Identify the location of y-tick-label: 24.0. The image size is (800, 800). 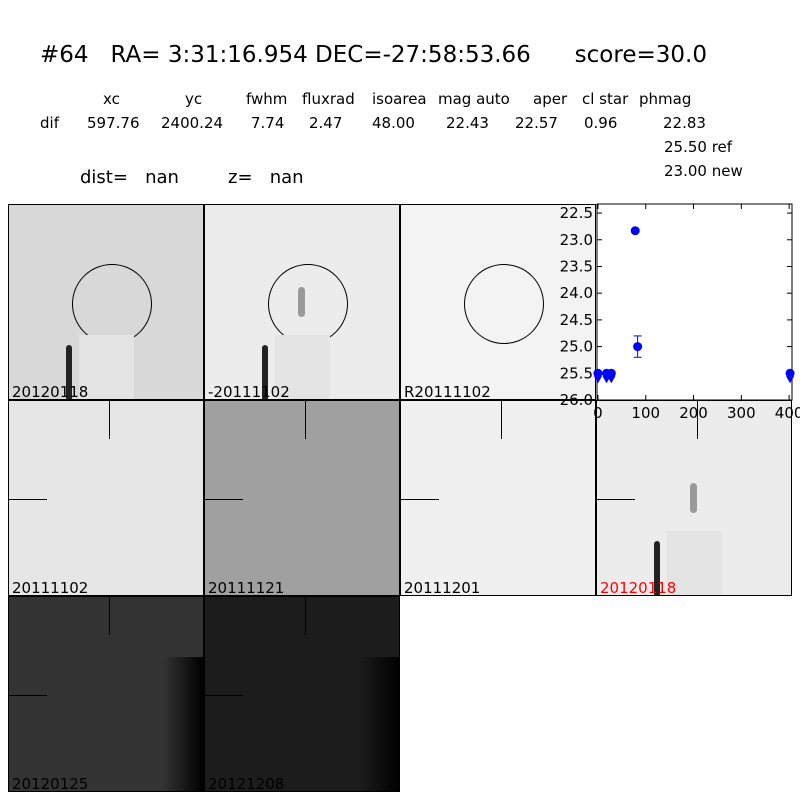
(576, 293).